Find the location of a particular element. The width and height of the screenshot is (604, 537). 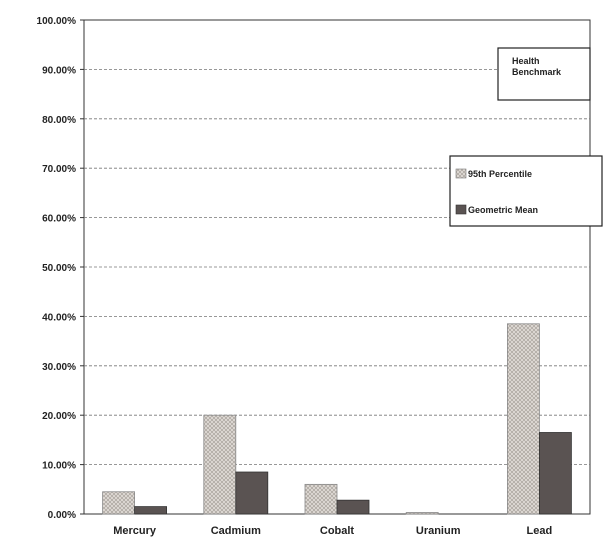

y-tick-label: 40.00% is located at coordinates (59, 317).